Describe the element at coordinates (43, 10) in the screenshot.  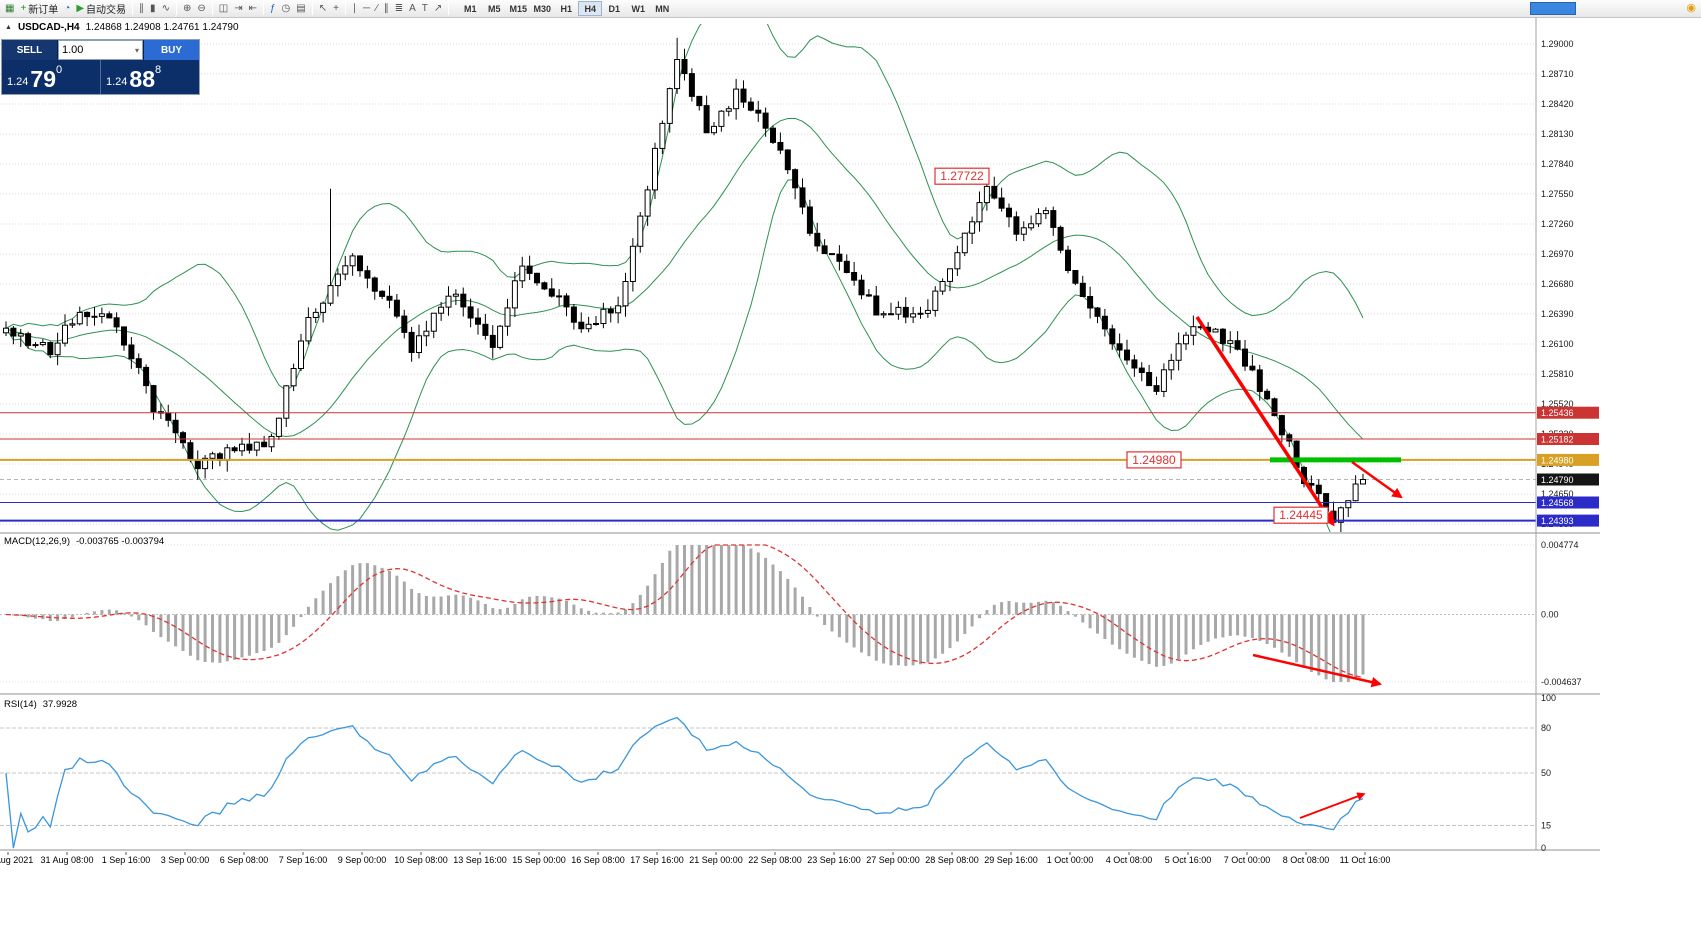
I see `new-order-label: 新订单` at that location.